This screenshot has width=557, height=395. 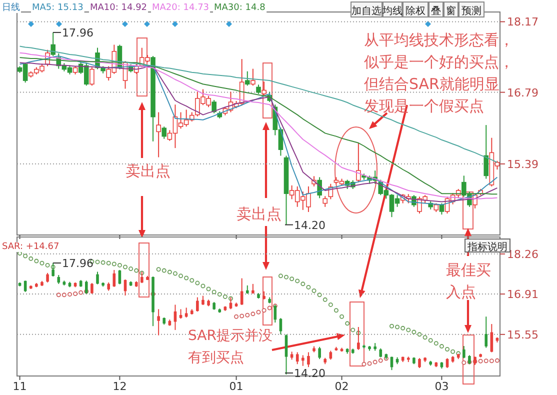 What do you see at coordinates (472, 11) in the screenshot?
I see `annotation: 预测` at bounding box center [472, 11].